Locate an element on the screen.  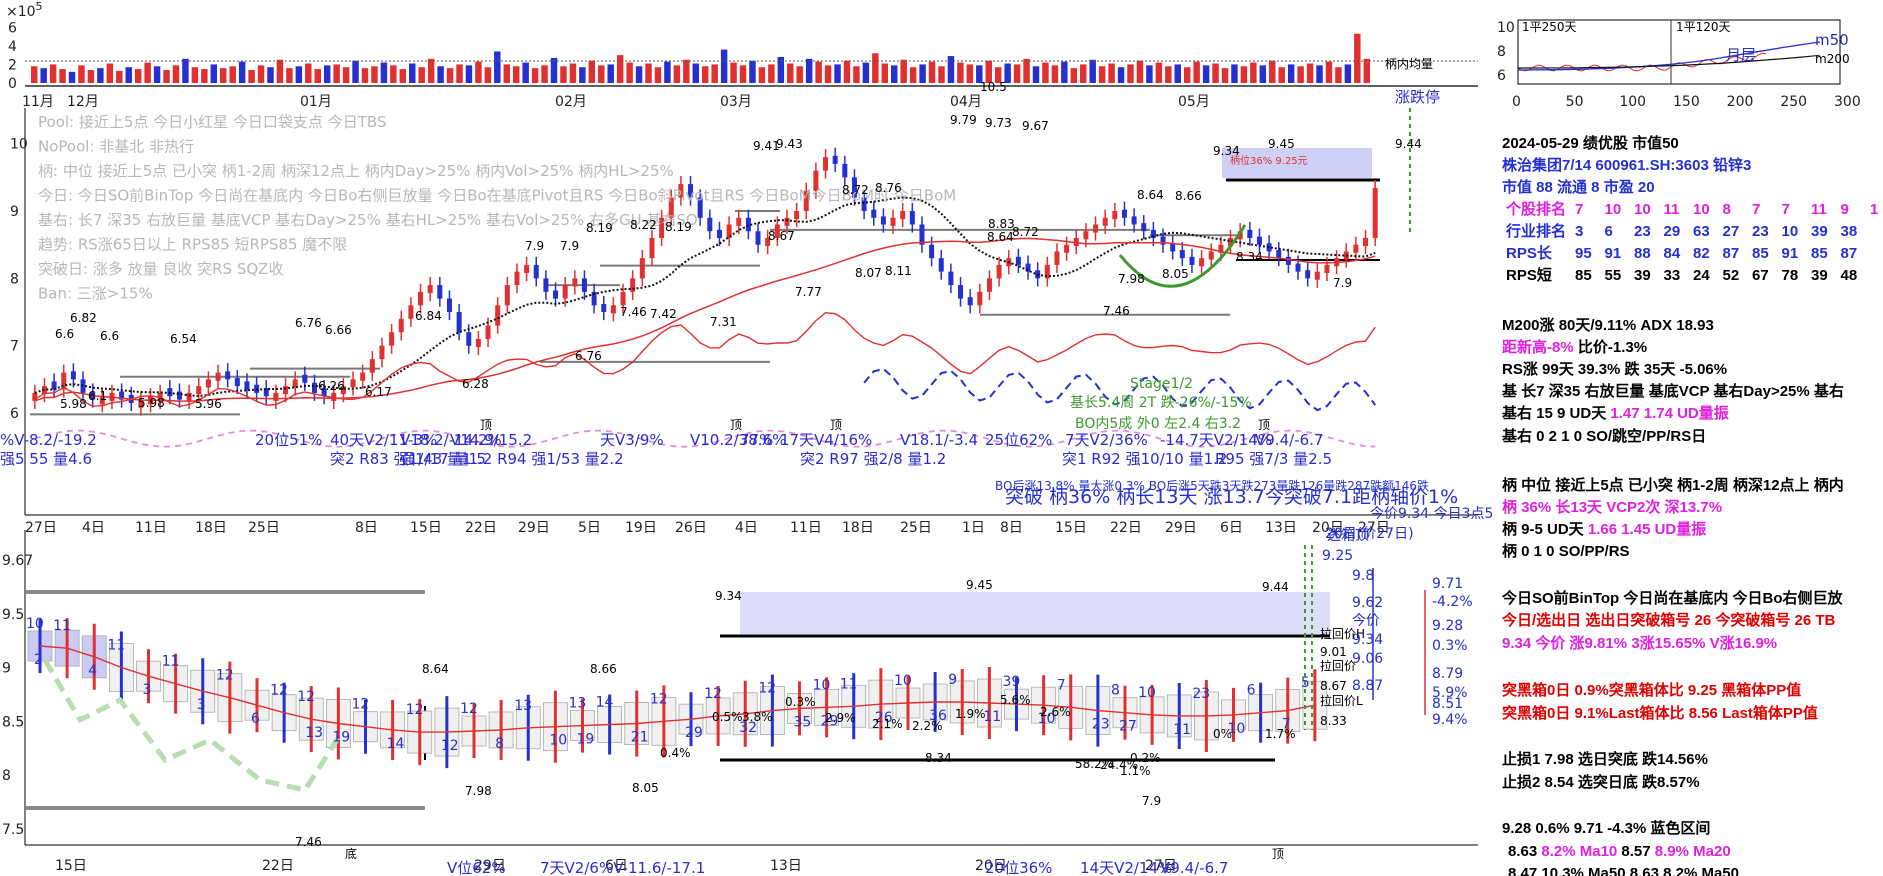
volume-y-tick: 6 is located at coordinates (12, 28).